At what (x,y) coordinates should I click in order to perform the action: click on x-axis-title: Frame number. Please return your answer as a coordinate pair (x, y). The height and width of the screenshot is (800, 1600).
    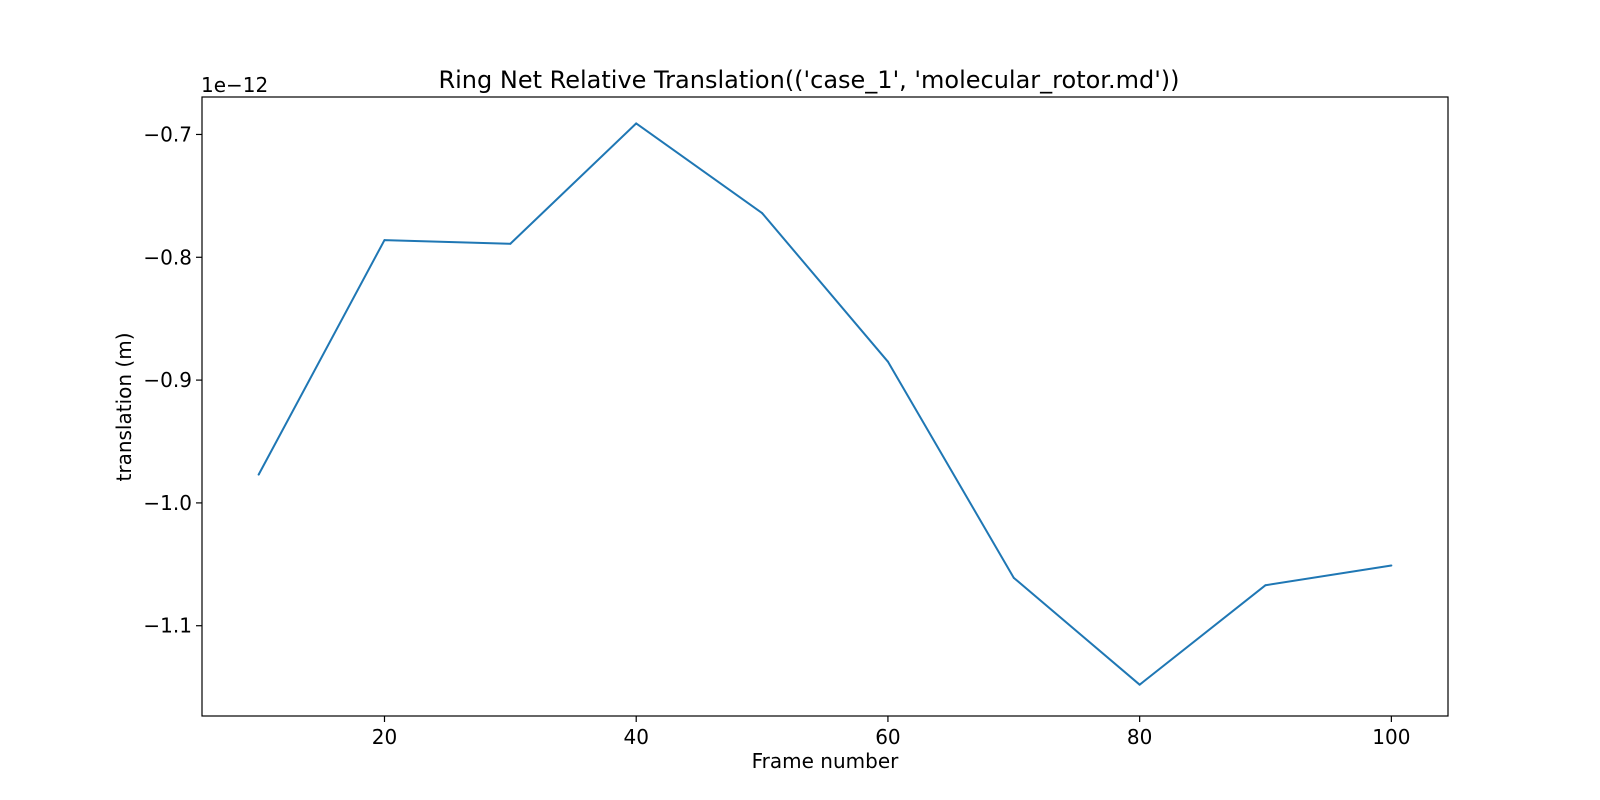
    Looking at the image, I should click on (826, 761).